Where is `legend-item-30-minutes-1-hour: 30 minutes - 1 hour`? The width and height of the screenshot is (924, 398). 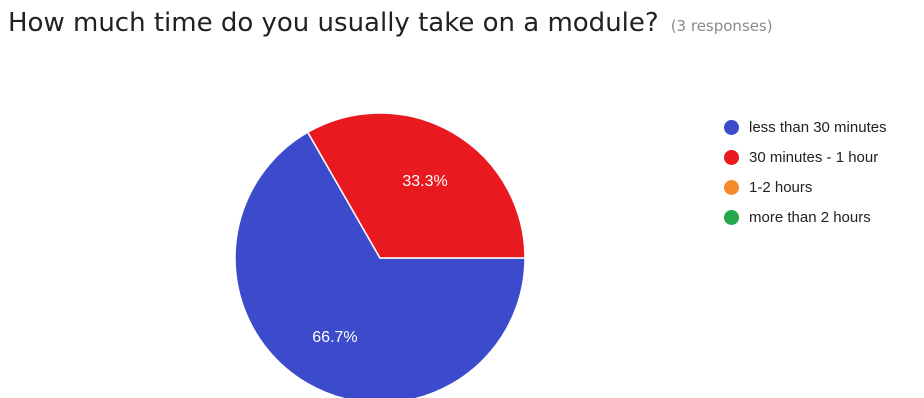 legend-item-30-minutes-1-hour: 30 minutes - 1 hour is located at coordinates (805, 157).